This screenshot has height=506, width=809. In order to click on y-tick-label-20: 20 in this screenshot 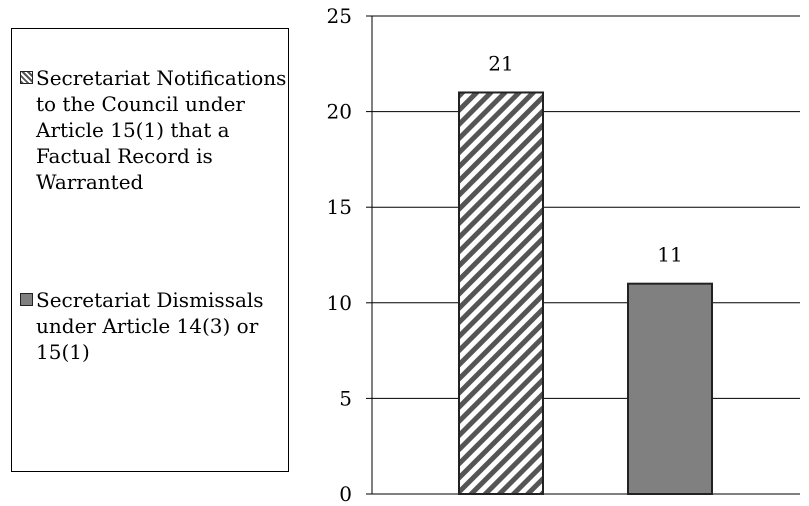, I will do `click(339, 112)`.